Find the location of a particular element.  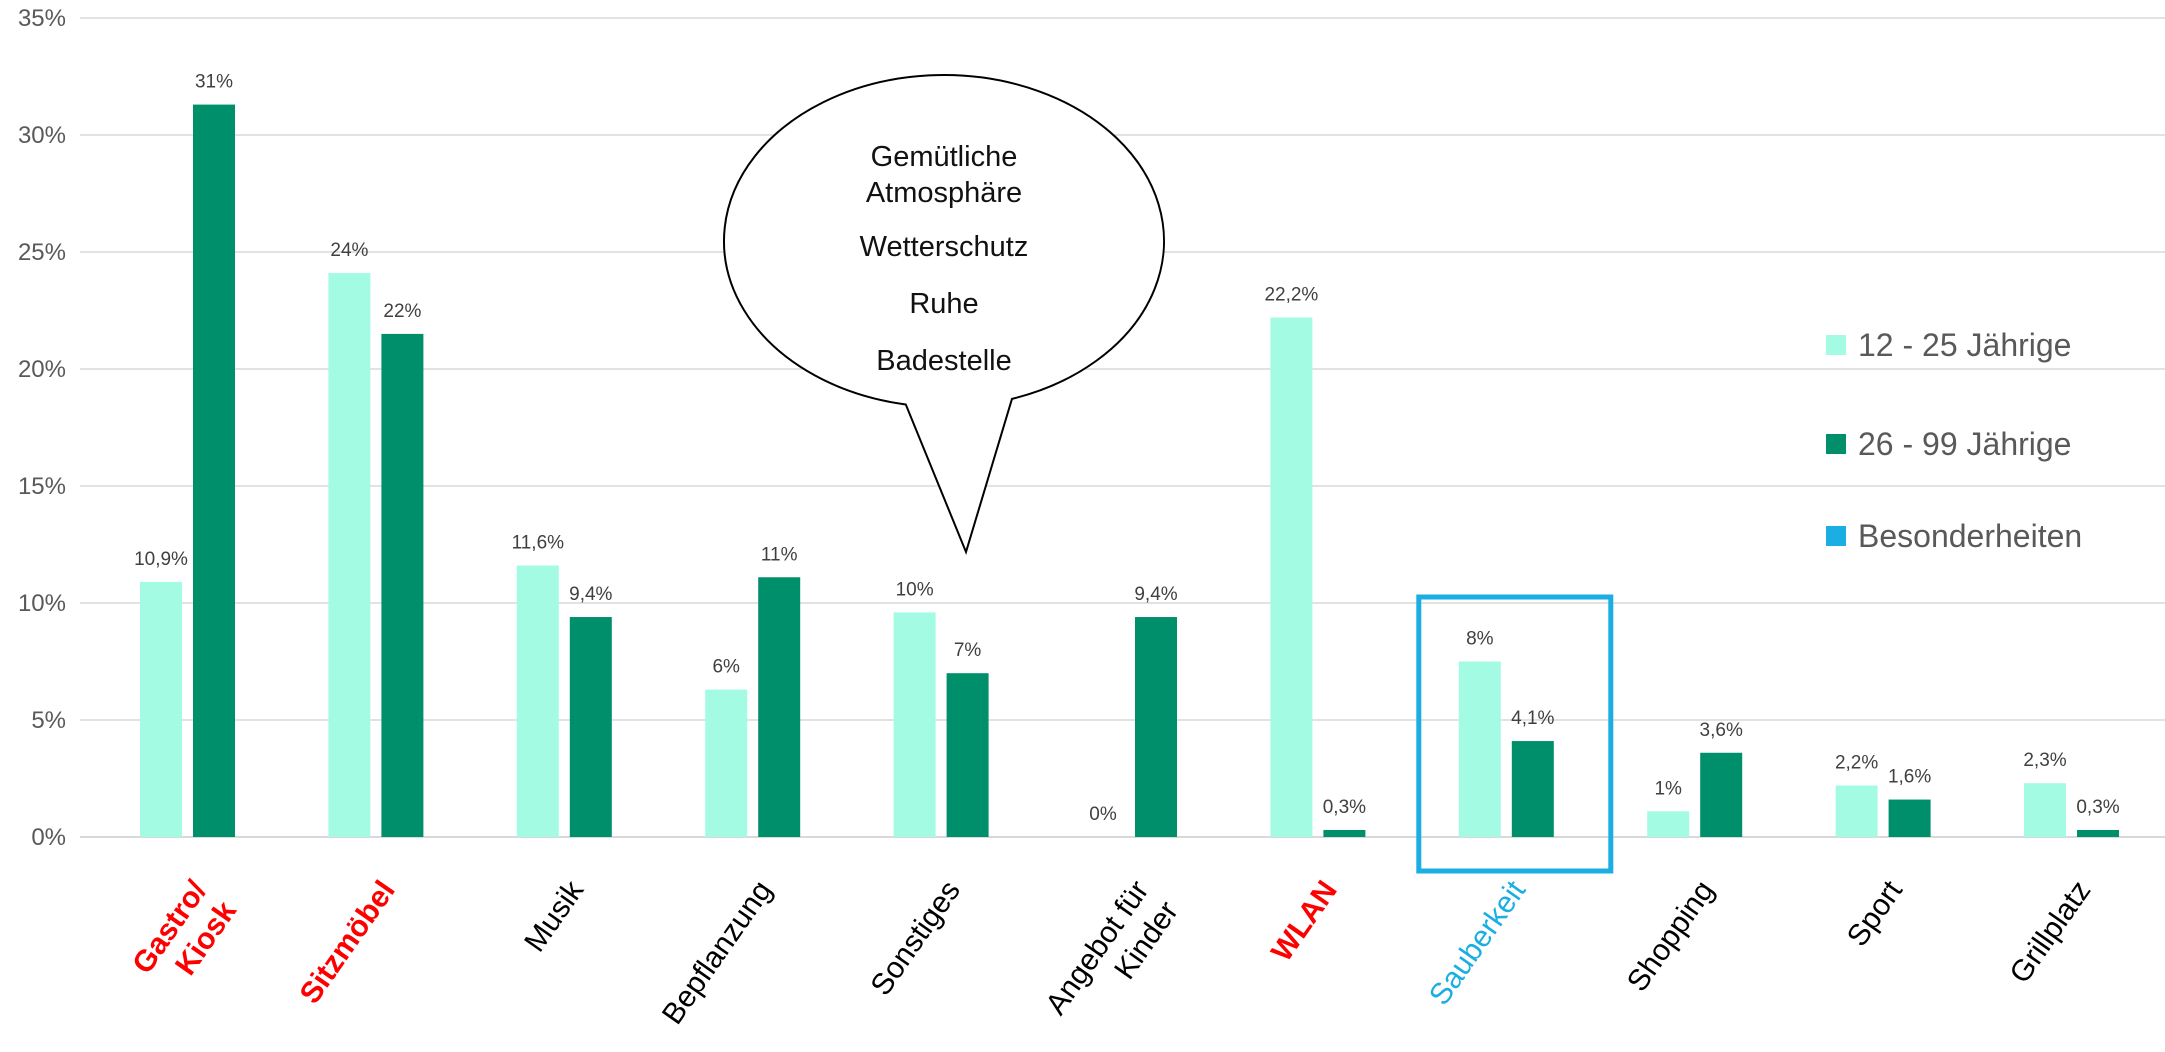

y-tick-label: 25% is located at coordinates (42, 252).